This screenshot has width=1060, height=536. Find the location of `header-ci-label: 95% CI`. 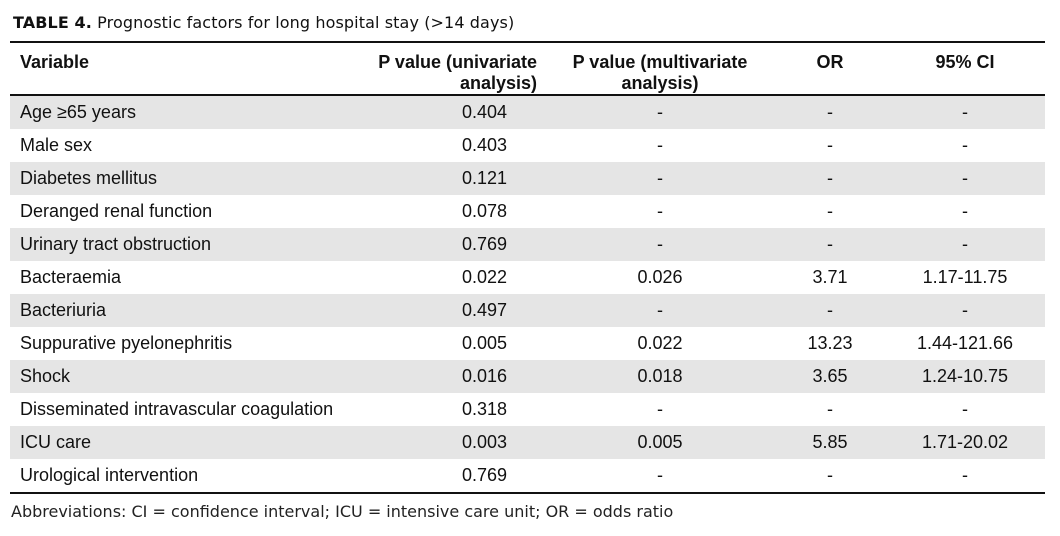

header-ci-label: 95% CI is located at coordinates (965, 62).